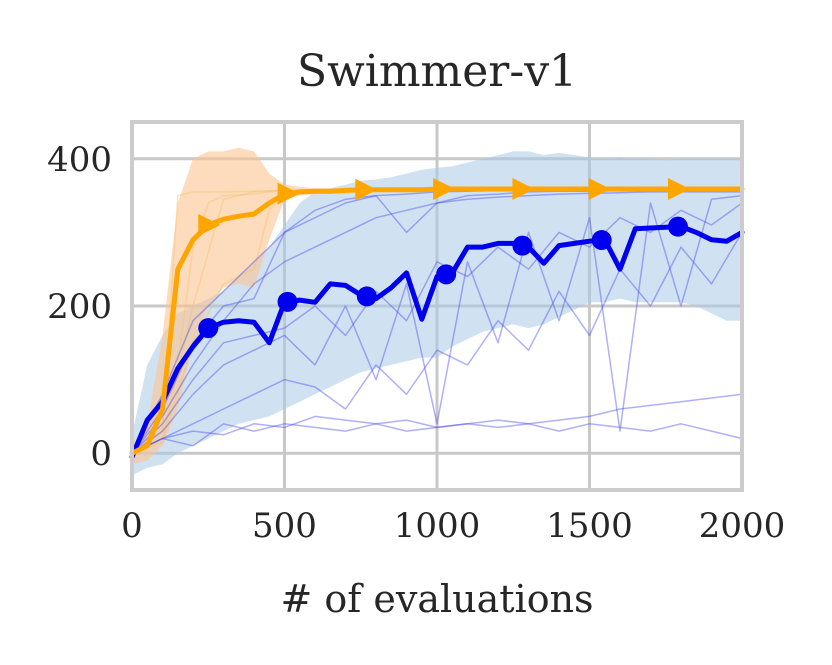  What do you see at coordinates (284, 526) in the screenshot?
I see `x-tick-label: 500` at bounding box center [284, 526].